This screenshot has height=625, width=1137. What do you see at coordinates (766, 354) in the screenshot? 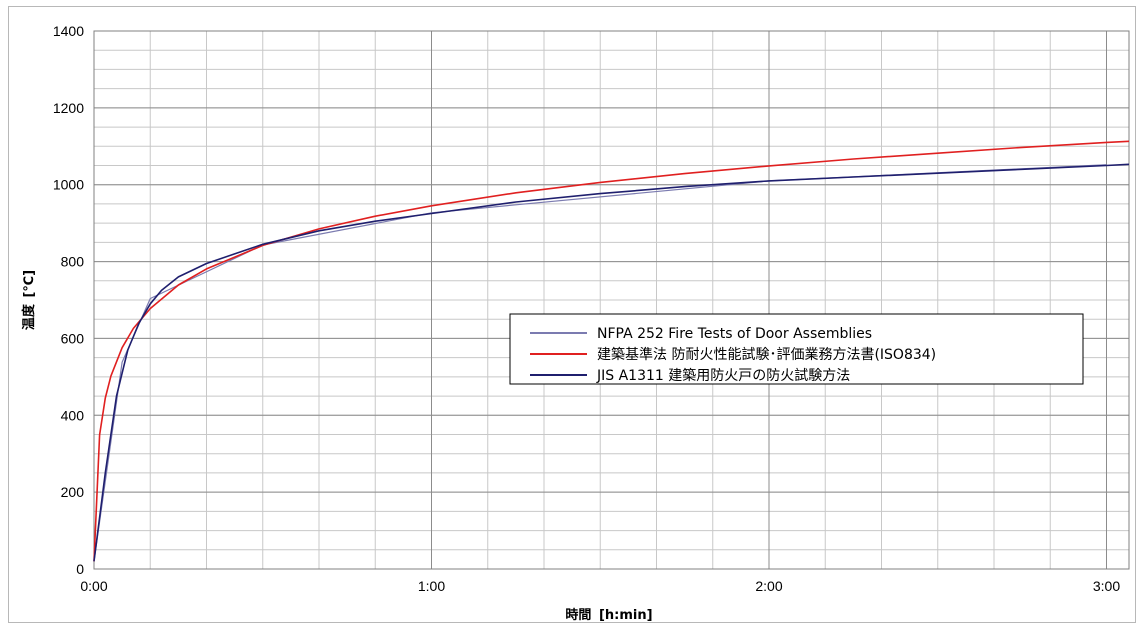
I see `legend-label-2: 建築基準法 防耐火性能試験･評価業務方法書(ISO834)` at bounding box center [766, 354].